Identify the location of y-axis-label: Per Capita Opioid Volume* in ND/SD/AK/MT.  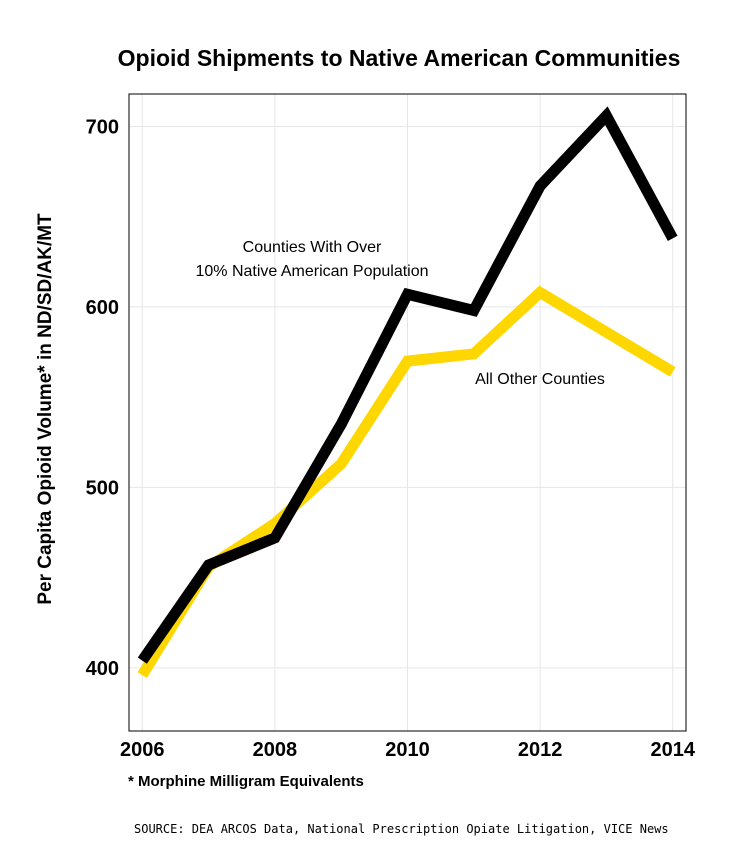
(45, 409).